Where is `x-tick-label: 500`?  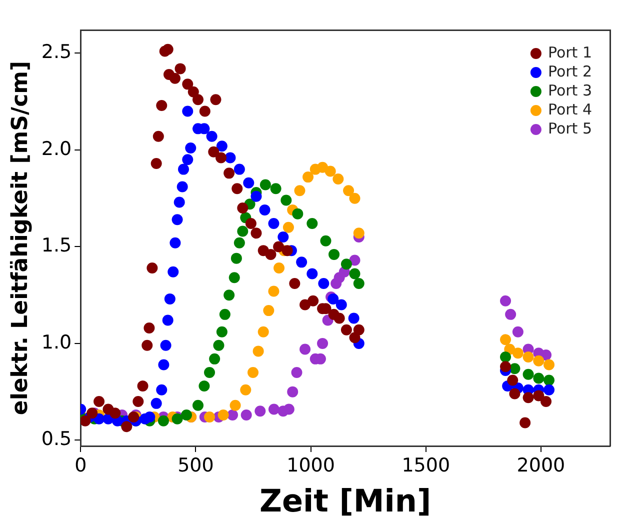 x-tick-label: 500 is located at coordinates (196, 465).